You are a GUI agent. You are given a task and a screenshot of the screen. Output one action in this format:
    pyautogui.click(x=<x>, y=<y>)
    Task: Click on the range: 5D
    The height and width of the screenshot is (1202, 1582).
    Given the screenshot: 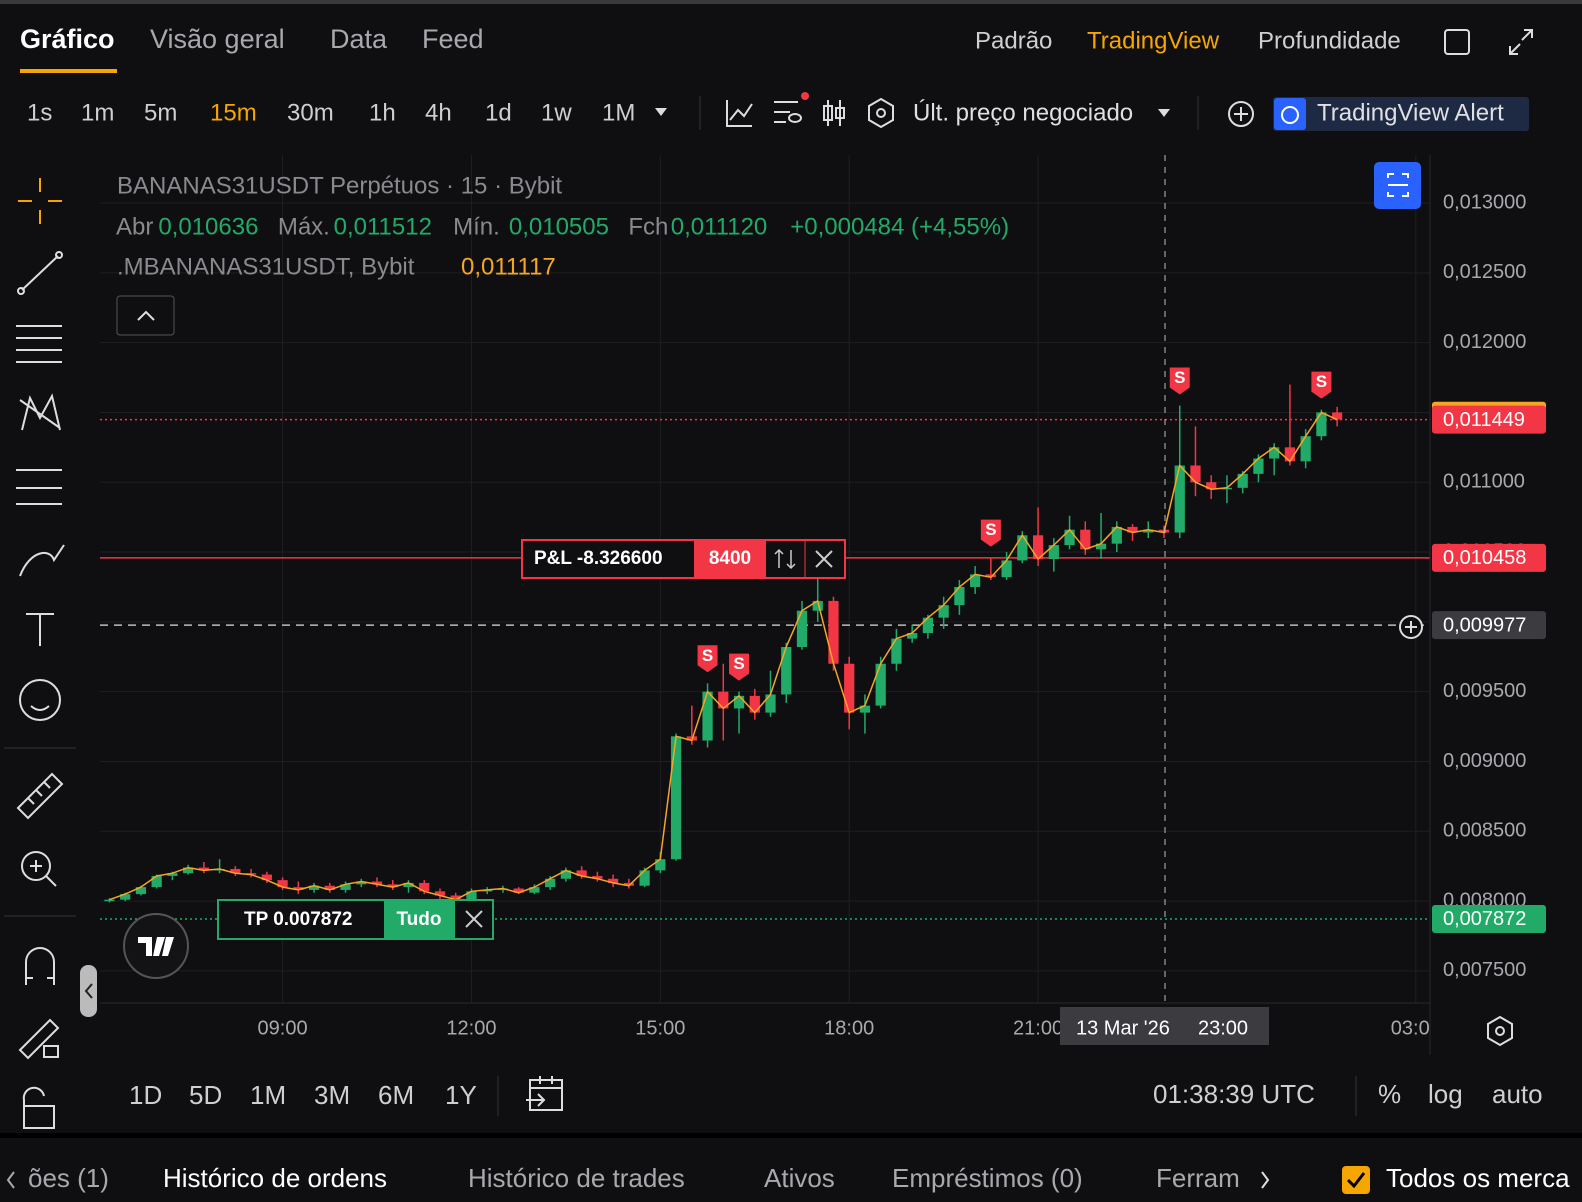 What is the action you would take?
    pyautogui.click(x=205, y=1095)
    